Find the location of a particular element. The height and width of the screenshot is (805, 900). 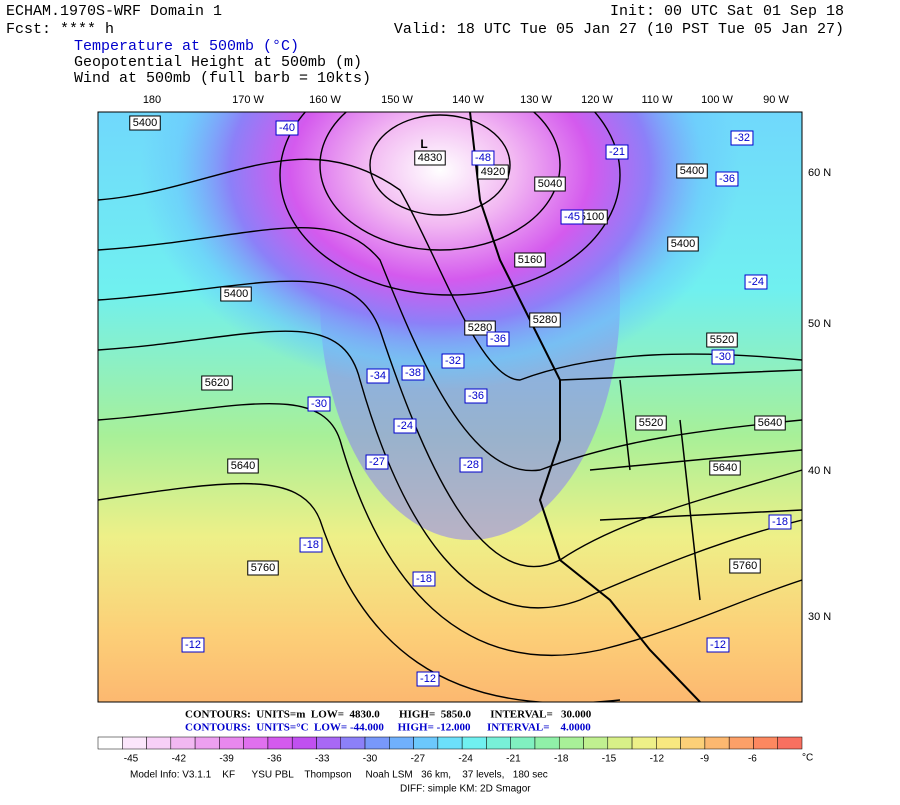

colorbar-label: -21 is located at coordinates (513, 759).